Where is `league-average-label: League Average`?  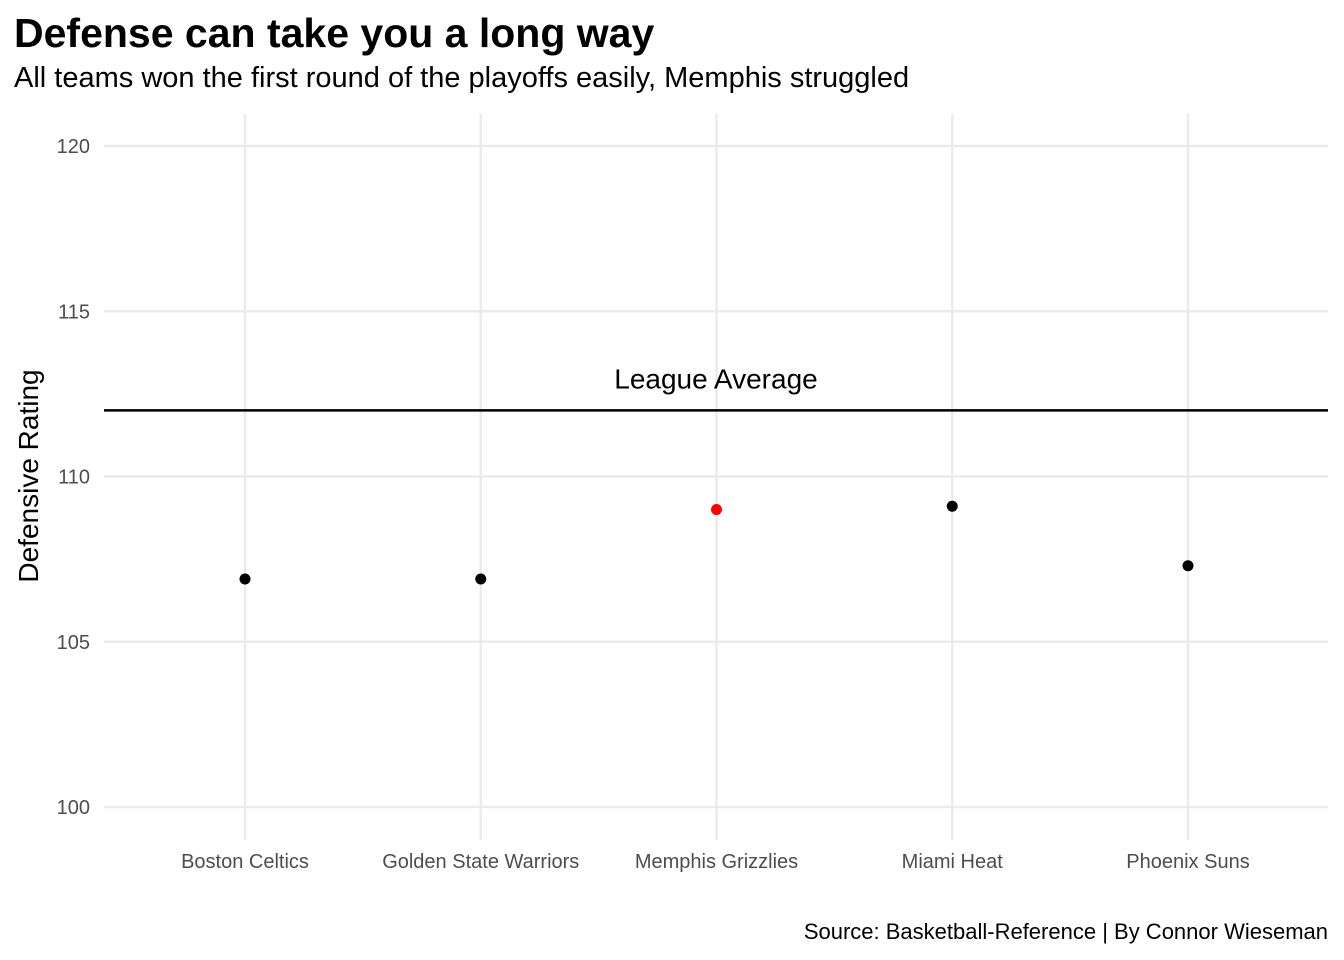
league-average-label: League Average is located at coordinates (715, 378).